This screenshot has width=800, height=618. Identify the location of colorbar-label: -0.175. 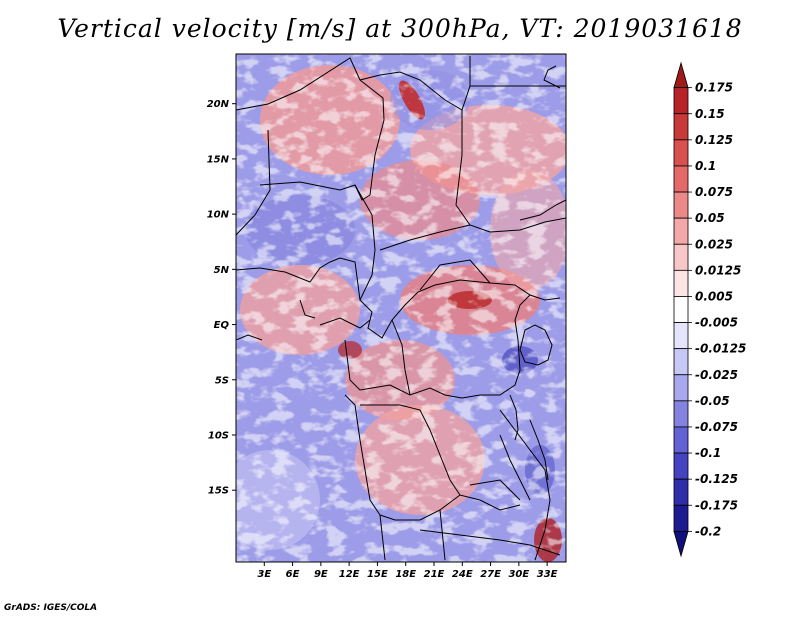
(716, 505).